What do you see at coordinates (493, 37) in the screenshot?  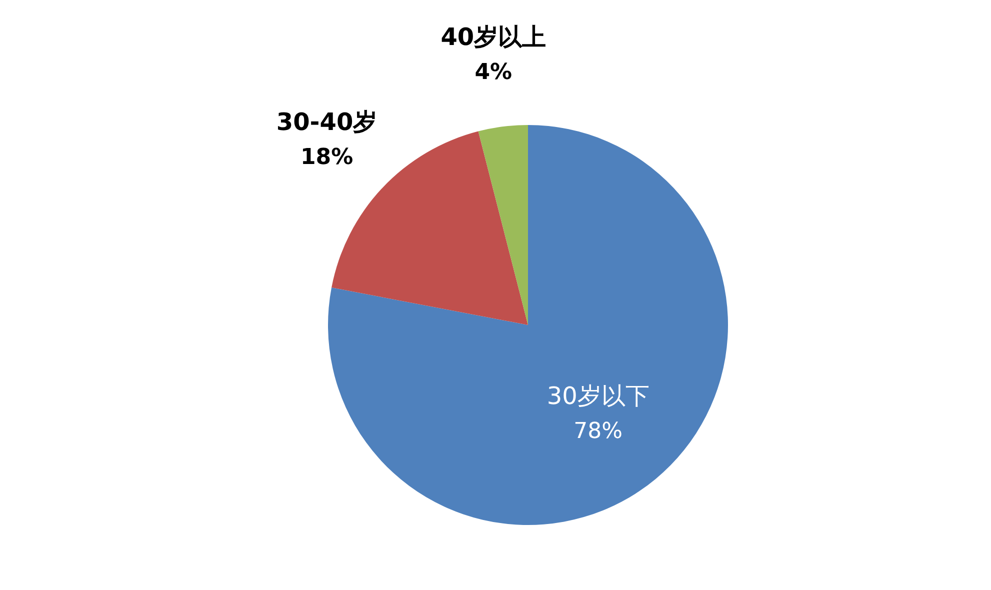 I see `slice-label: 40岁以上` at bounding box center [493, 37].